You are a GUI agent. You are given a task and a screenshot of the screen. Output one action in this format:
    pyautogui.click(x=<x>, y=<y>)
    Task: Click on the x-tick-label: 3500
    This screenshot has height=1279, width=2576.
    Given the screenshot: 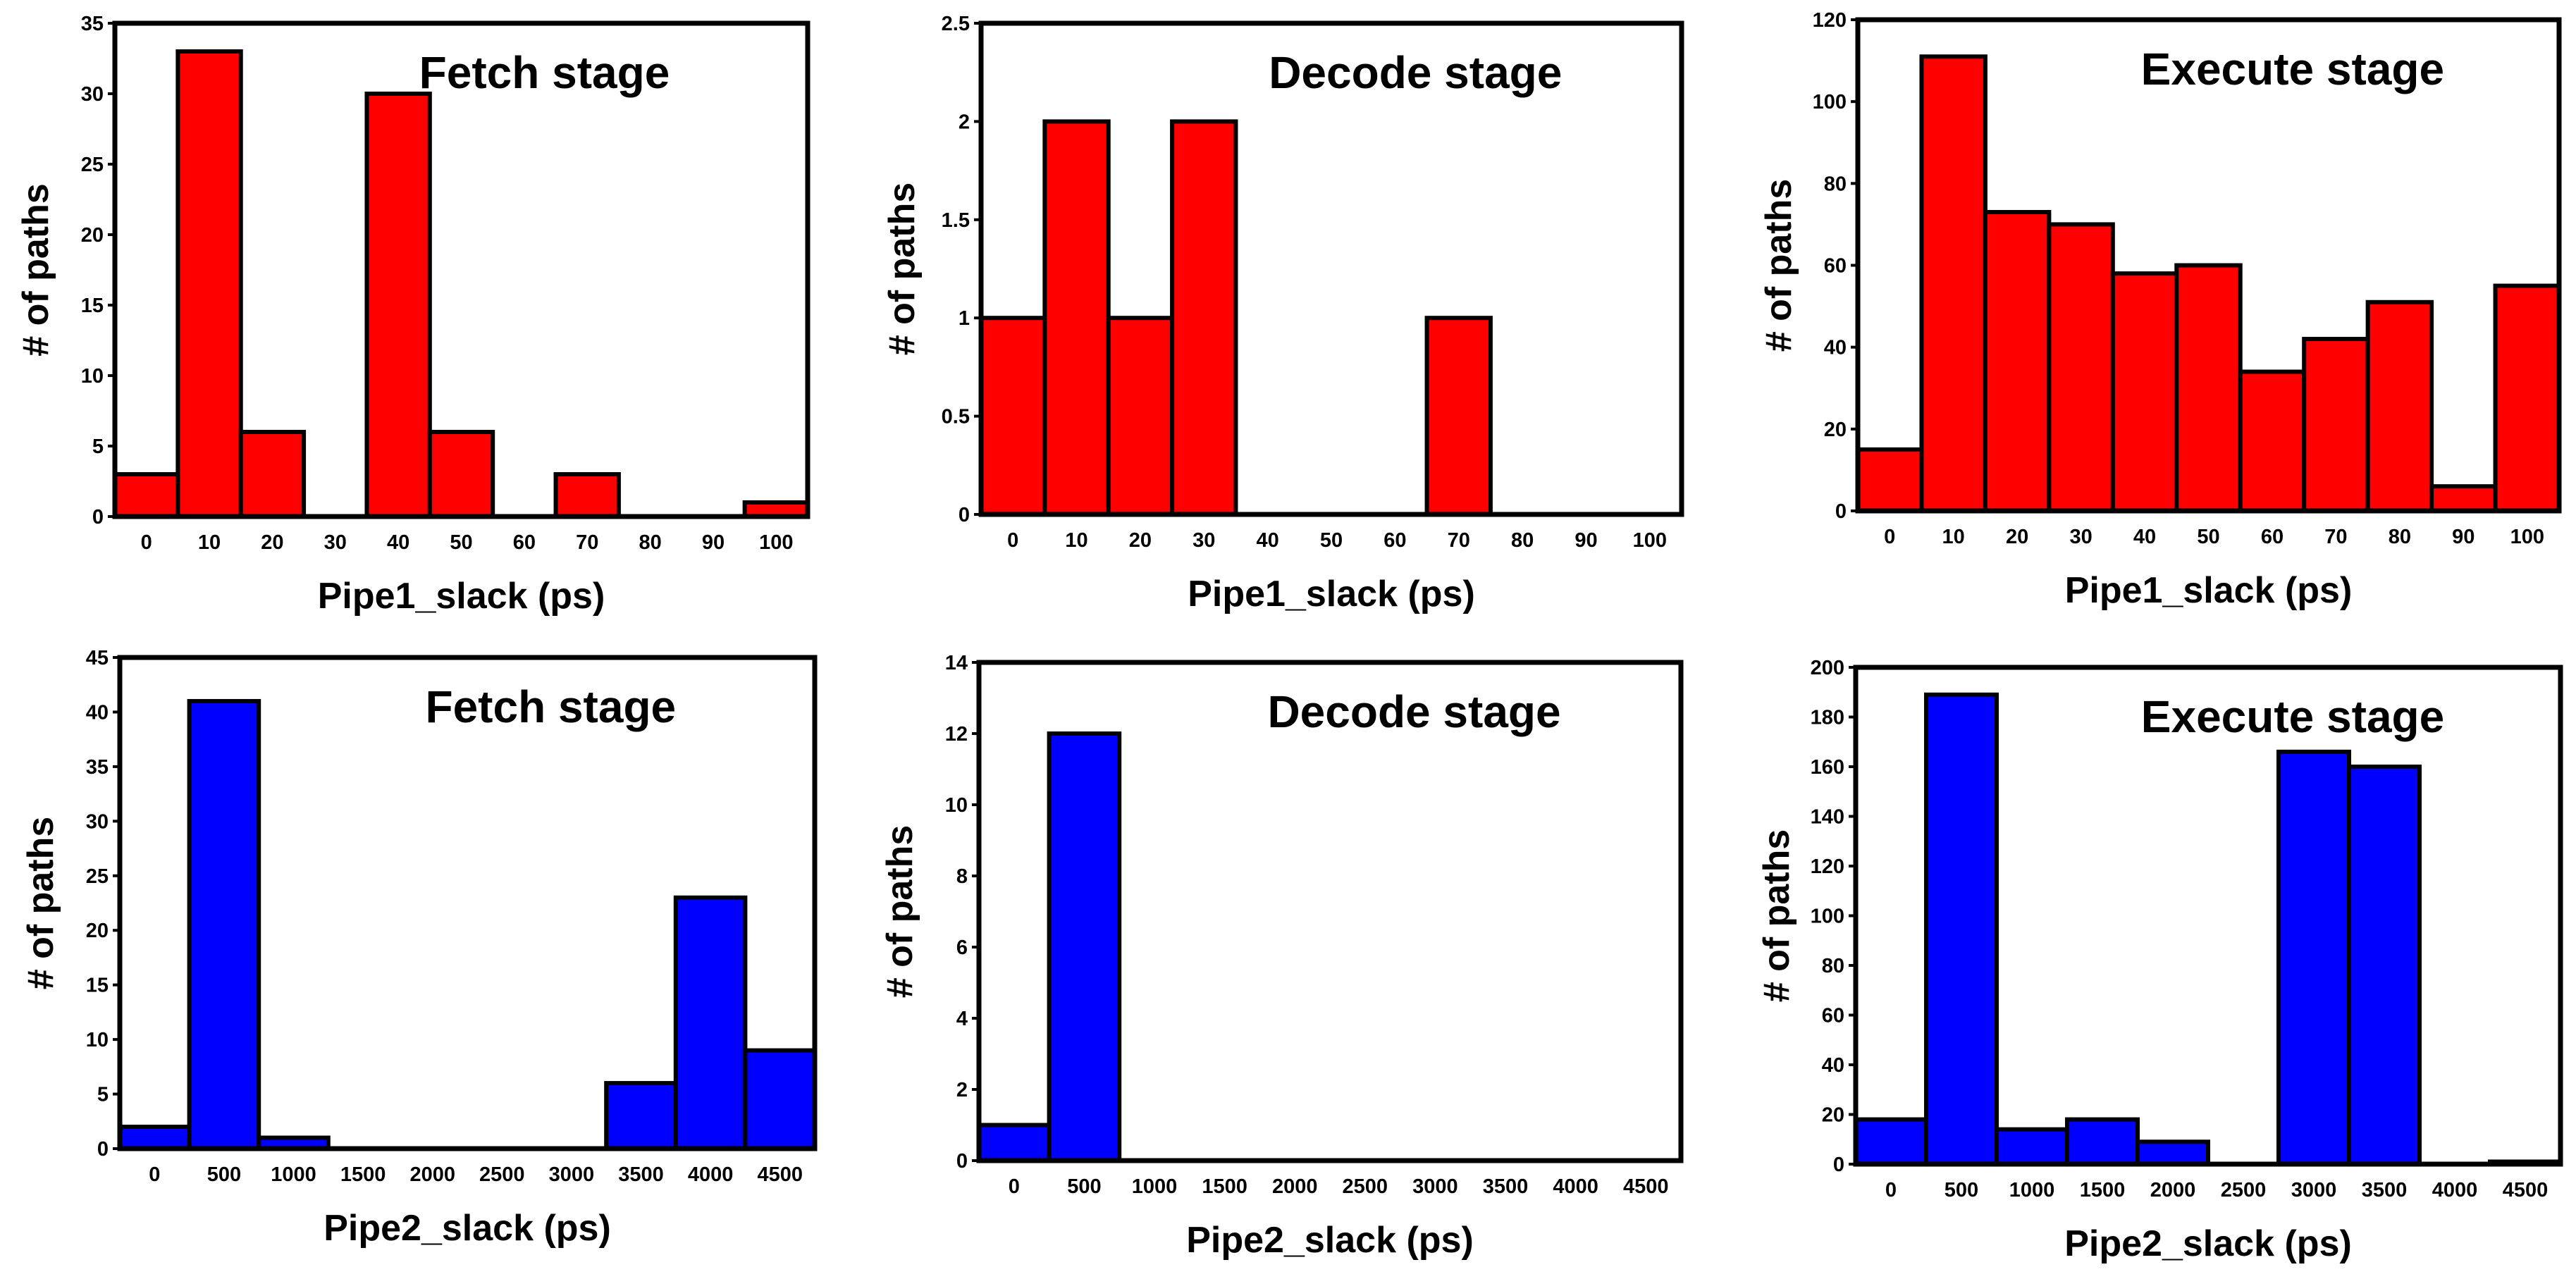 What is the action you would take?
    pyautogui.click(x=641, y=1174)
    